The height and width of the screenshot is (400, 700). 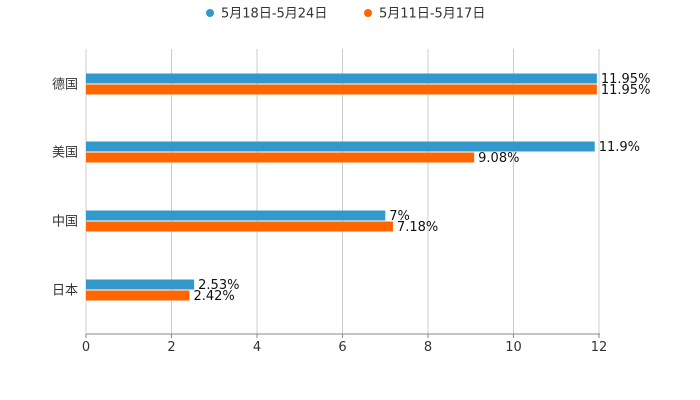 What do you see at coordinates (513, 347) in the screenshot?
I see `x-tick-label-10: 10` at bounding box center [513, 347].